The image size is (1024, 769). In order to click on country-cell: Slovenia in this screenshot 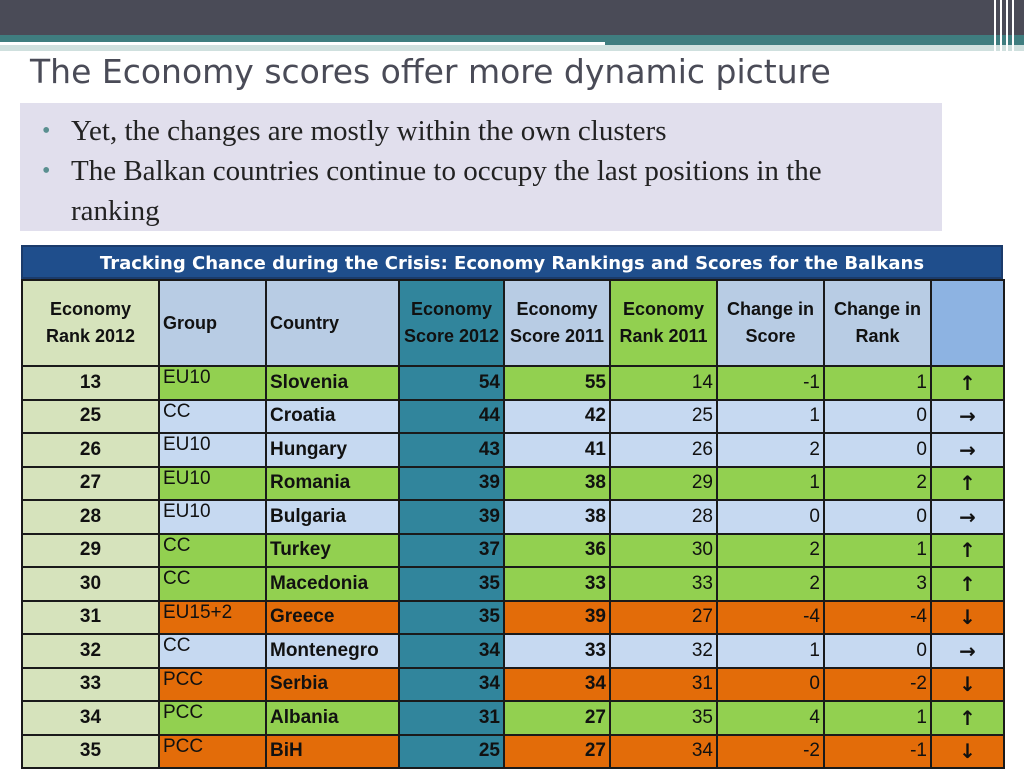, I will do `click(332, 383)`.